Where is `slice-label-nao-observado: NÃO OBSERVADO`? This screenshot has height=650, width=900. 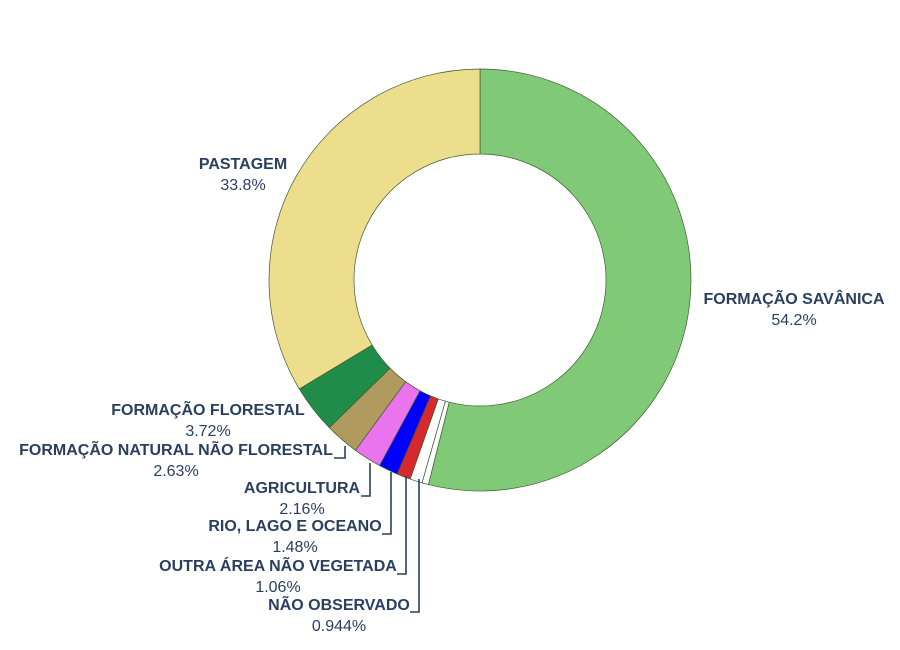
slice-label-nao-observado: NÃO OBSERVADO is located at coordinates (339, 604).